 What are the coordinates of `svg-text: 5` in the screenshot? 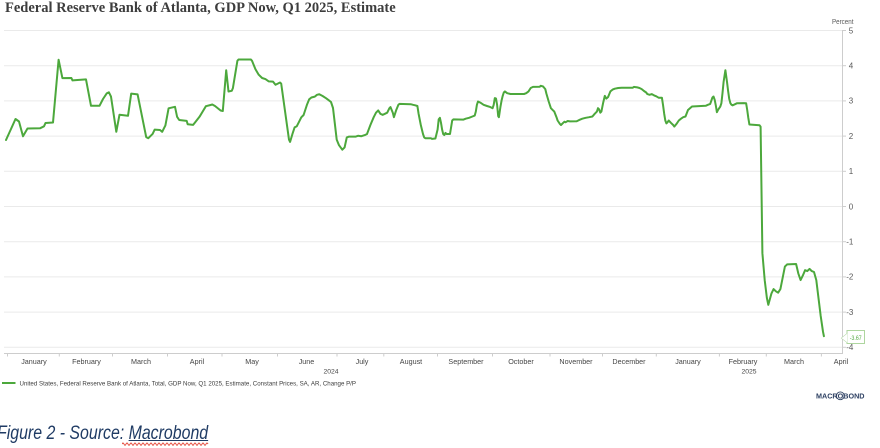 It's located at (851, 30).